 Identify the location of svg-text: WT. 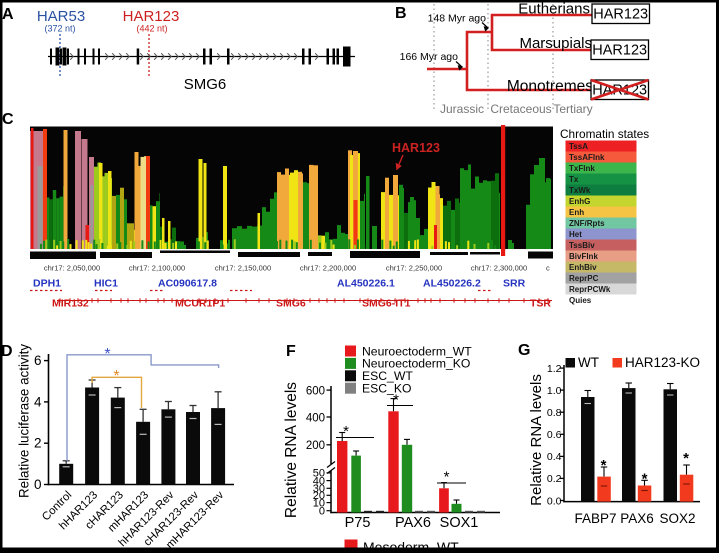
(588, 362).